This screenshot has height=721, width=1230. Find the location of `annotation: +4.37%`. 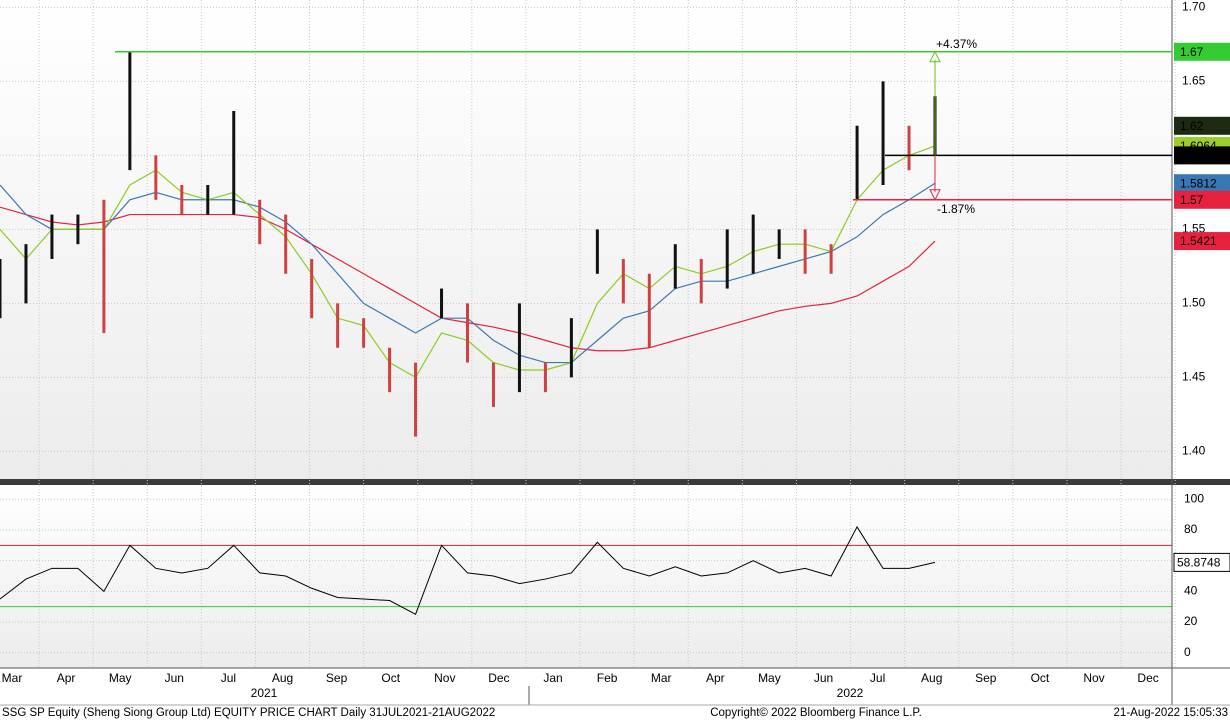

annotation: +4.37% is located at coordinates (956, 44).